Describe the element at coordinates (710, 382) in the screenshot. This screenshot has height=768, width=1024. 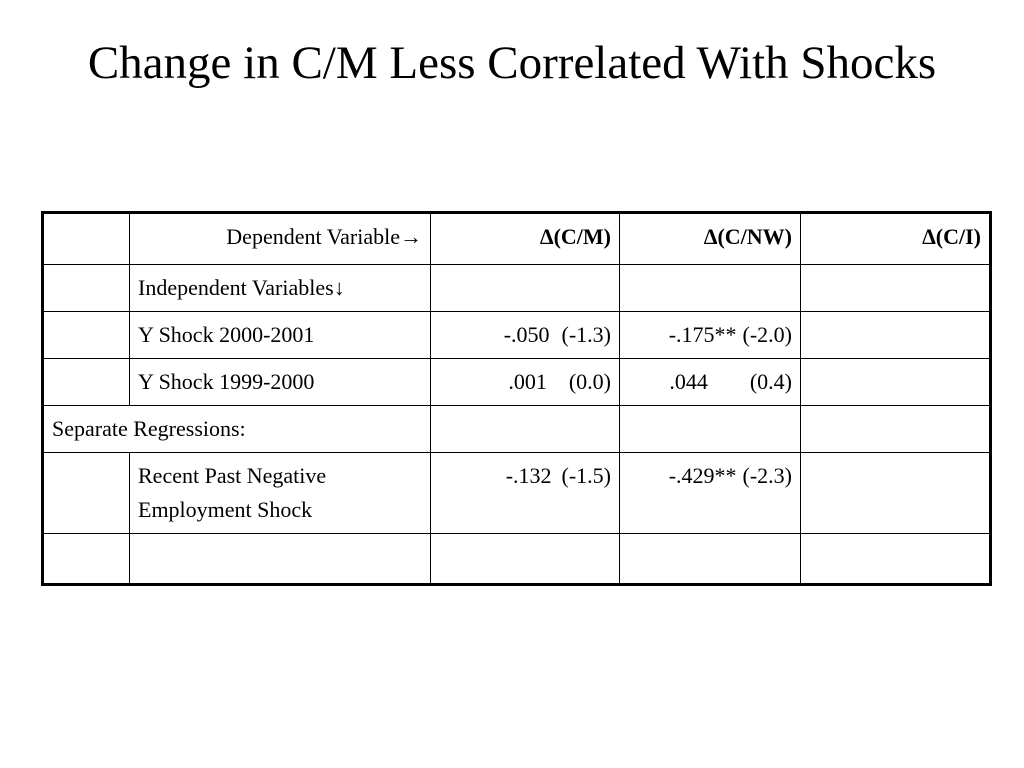
I see `cnw-value: .044 (0.4)` at that location.